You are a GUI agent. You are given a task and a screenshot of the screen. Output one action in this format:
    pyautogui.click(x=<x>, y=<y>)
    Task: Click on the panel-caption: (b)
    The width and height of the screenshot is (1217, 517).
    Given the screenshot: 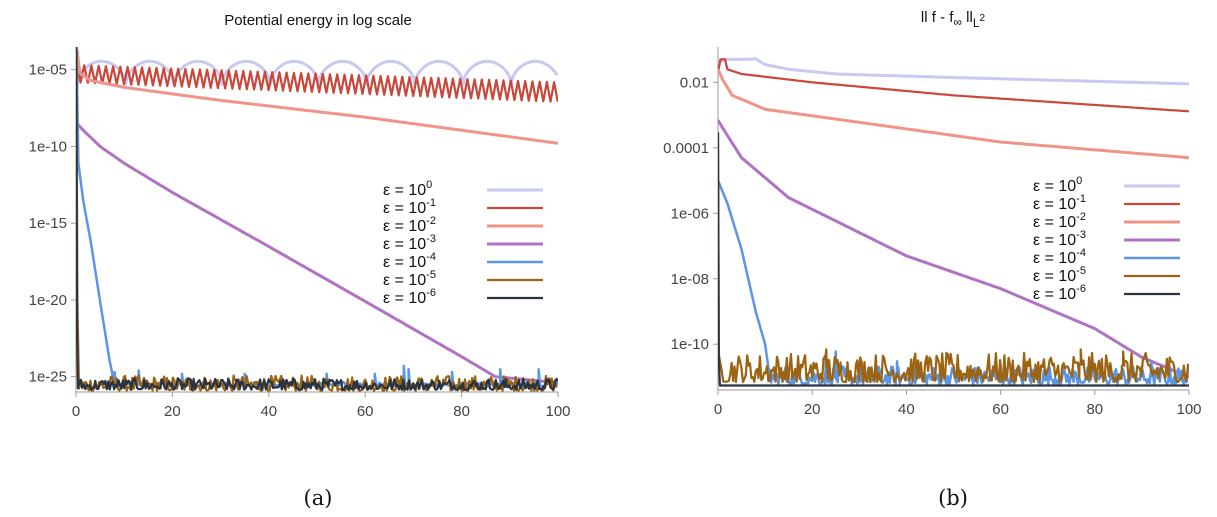 What is the action you would take?
    pyautogui.click(x=953, y=498)
    